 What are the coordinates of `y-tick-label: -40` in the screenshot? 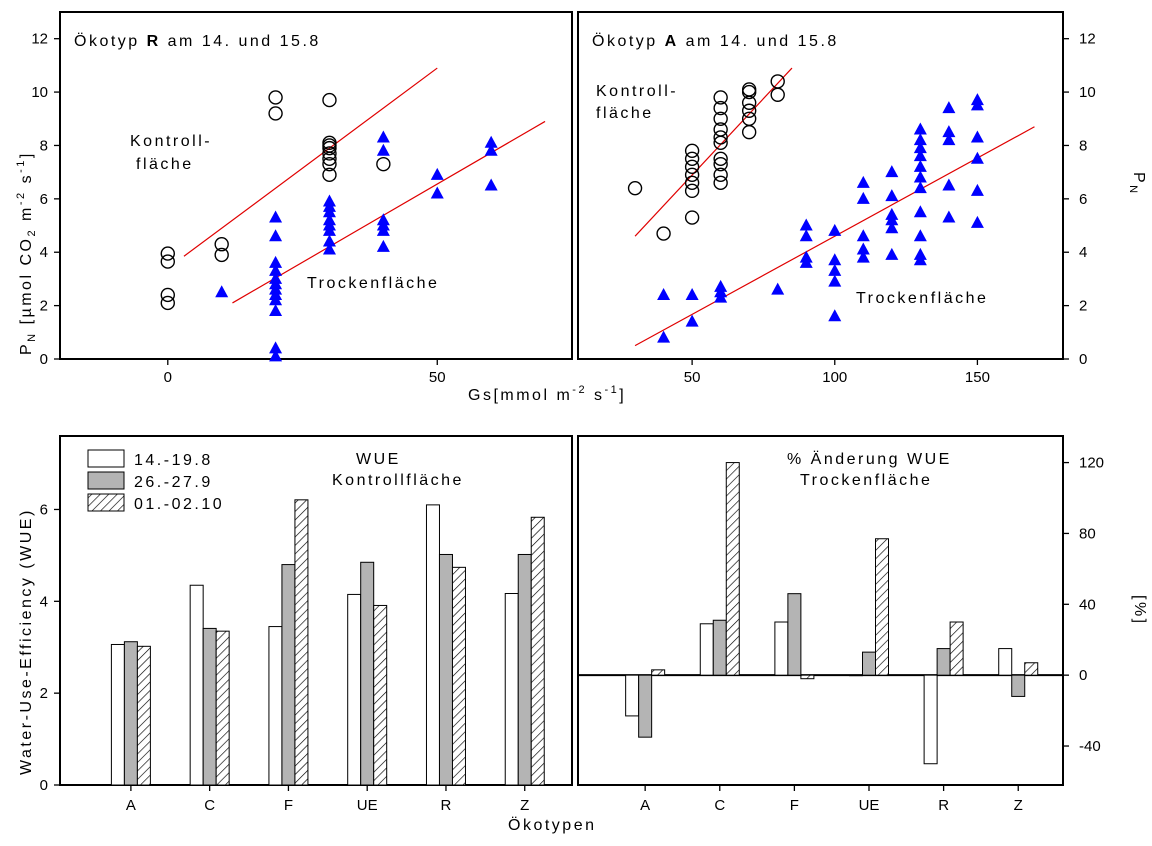 It's located at (1090, 746).